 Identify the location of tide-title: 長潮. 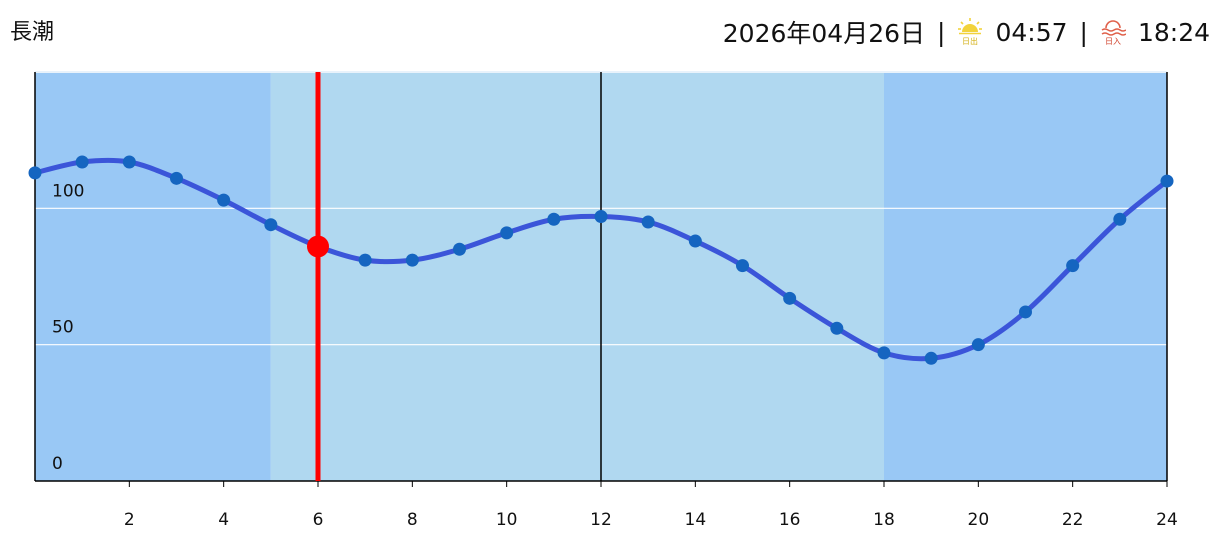
(32, 32).